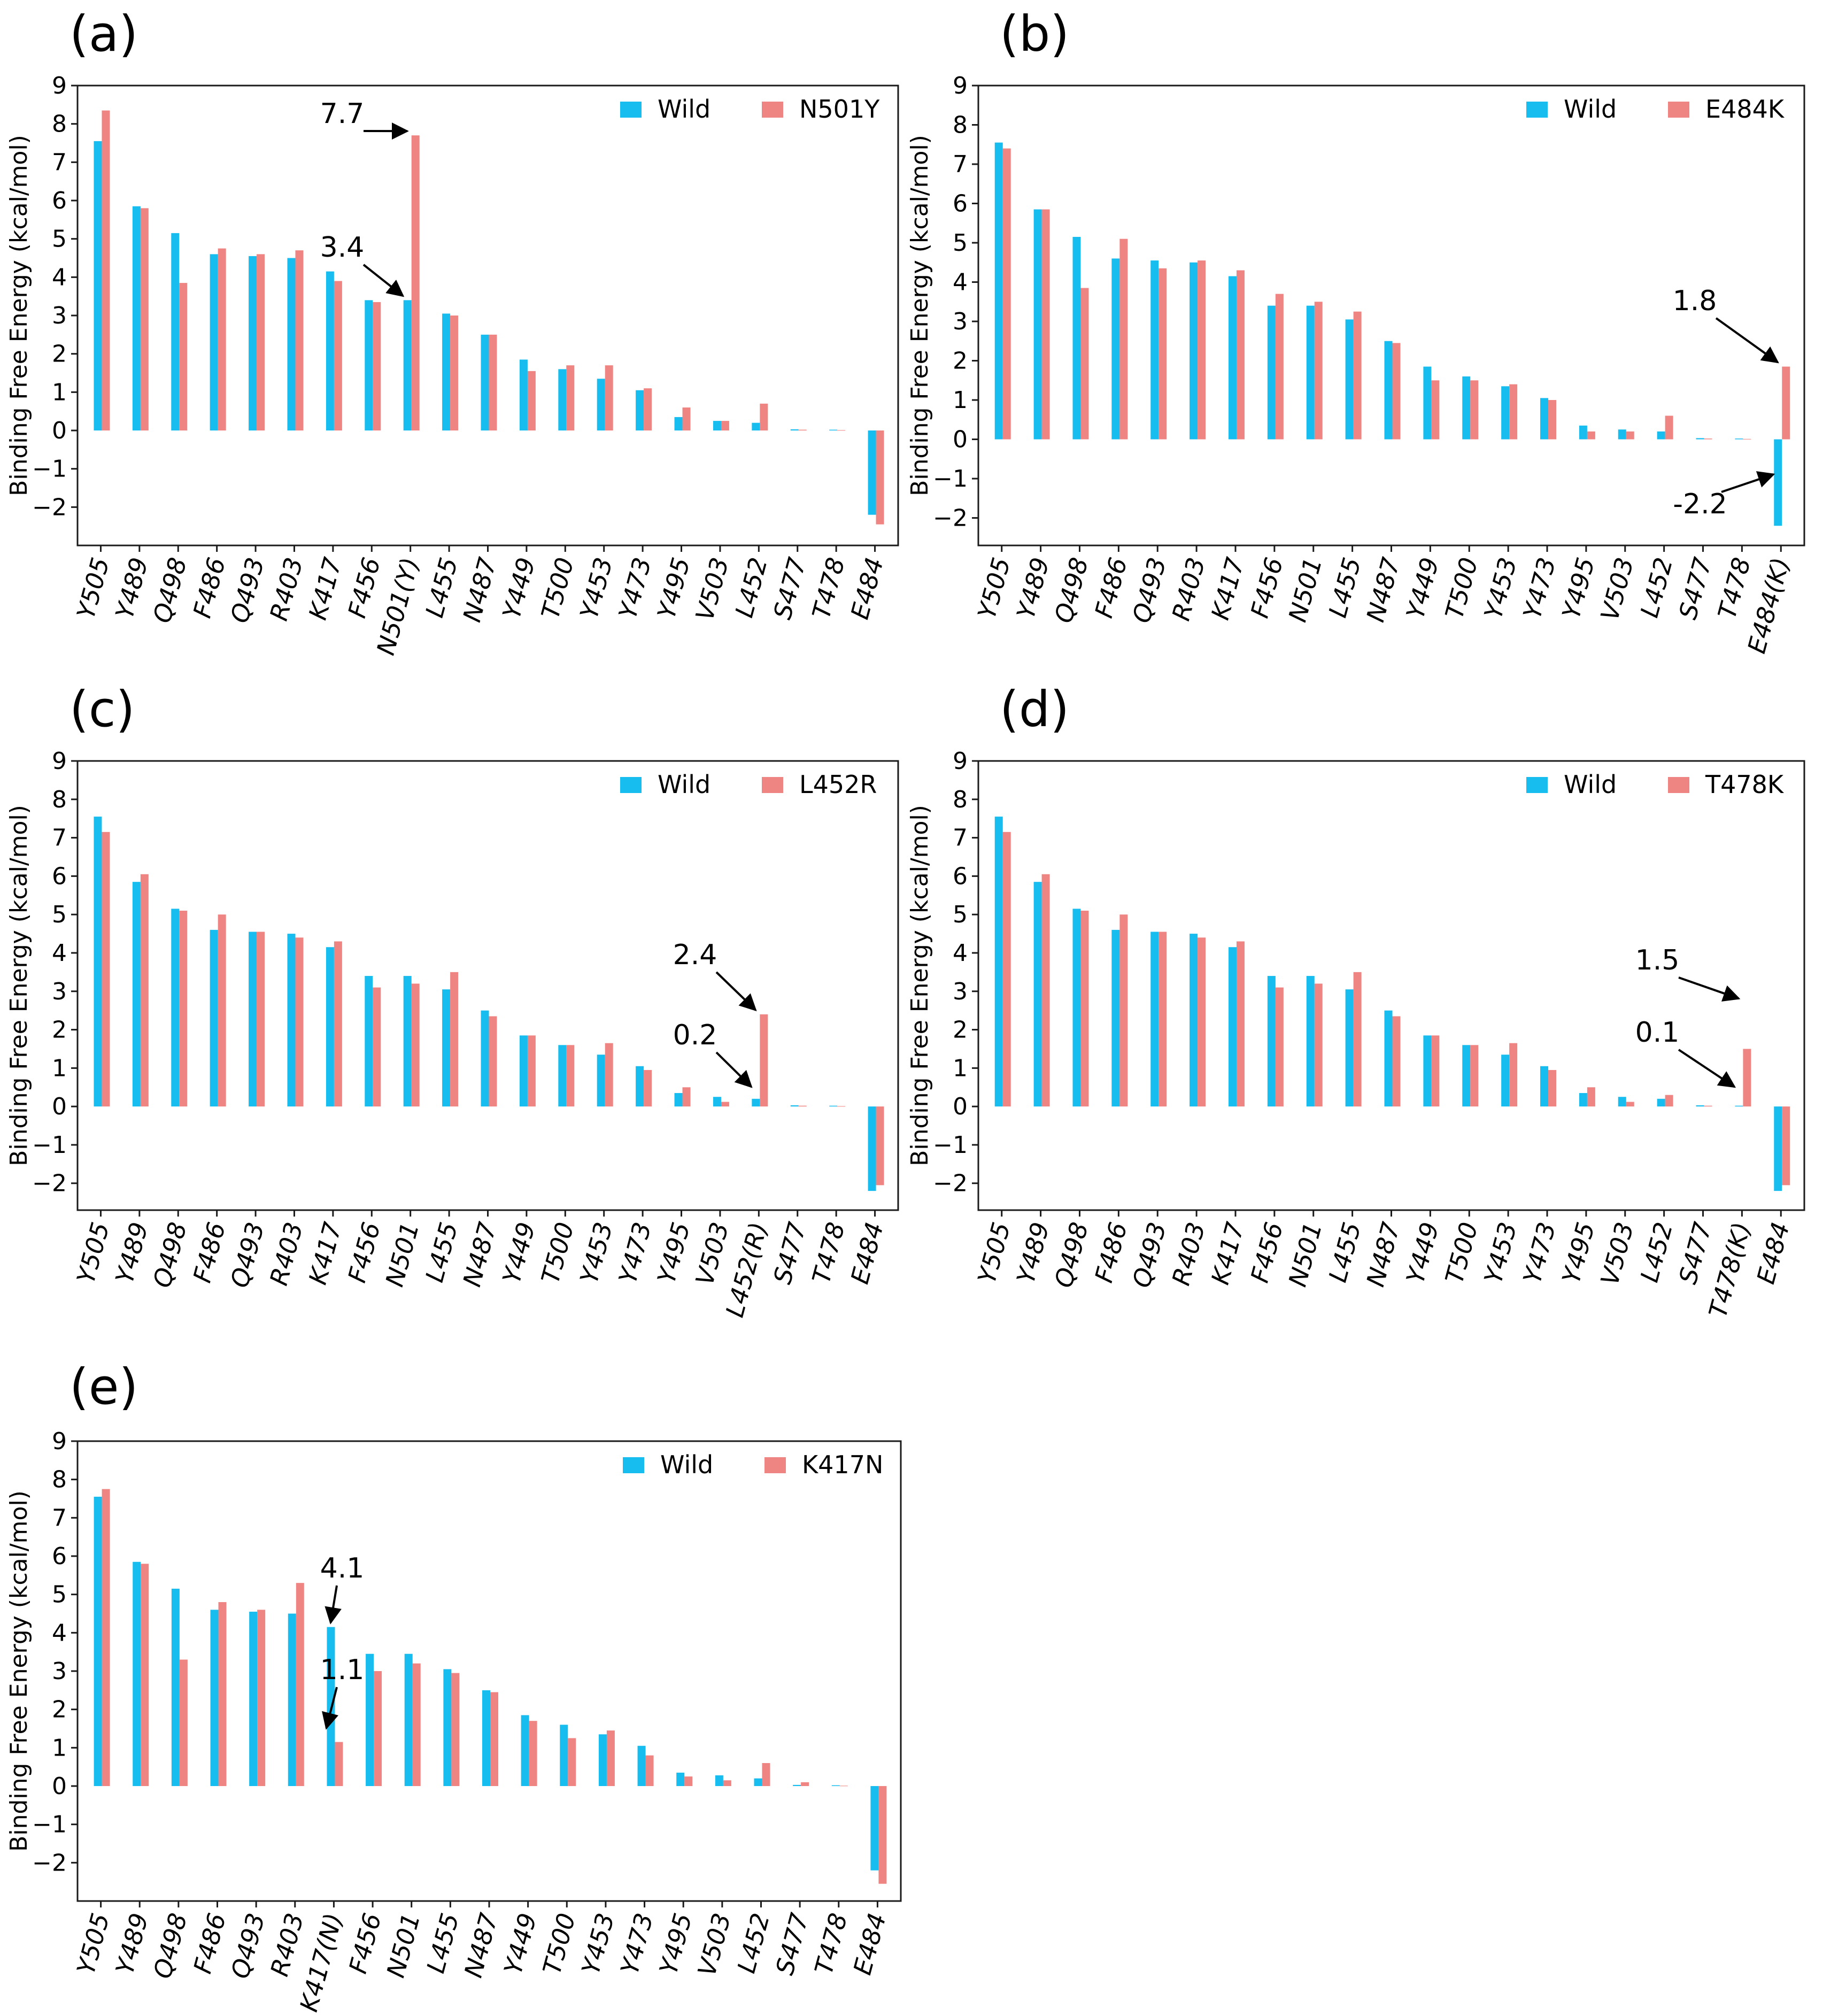 The width and height of the screenshot is (1846, 2016). What do you see at coordinates (1194, 1020) in the screenshot?
I see `wild-bar-R403` at bounding box center [1194, 1020].